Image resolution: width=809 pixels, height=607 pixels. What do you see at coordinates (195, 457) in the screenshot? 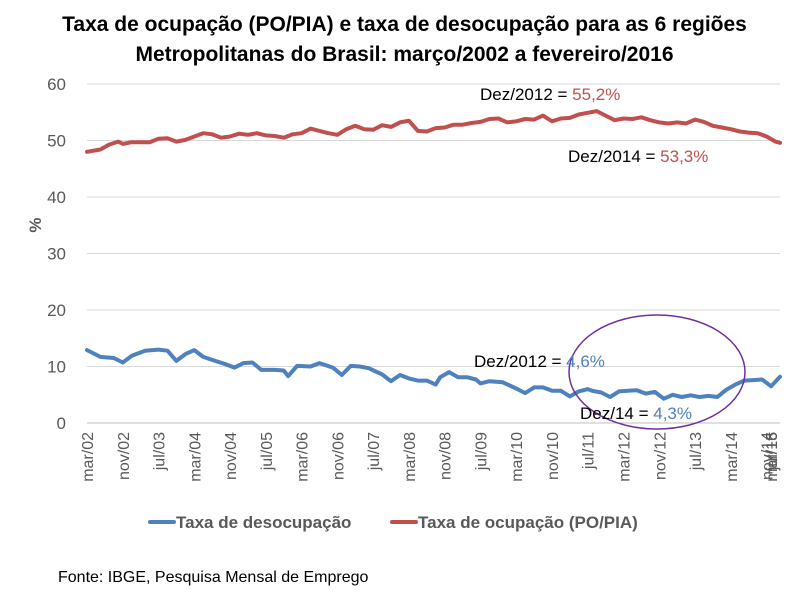
I see `x-tick-label: mar/04` at bounding box center [195, 457].